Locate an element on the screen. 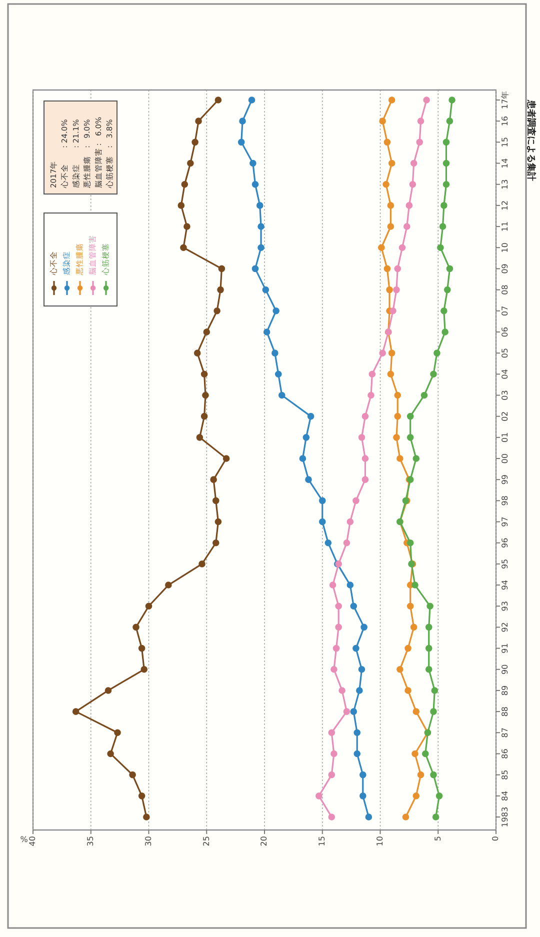  x-tick-label: 30 is located at coordinates (148, 841).